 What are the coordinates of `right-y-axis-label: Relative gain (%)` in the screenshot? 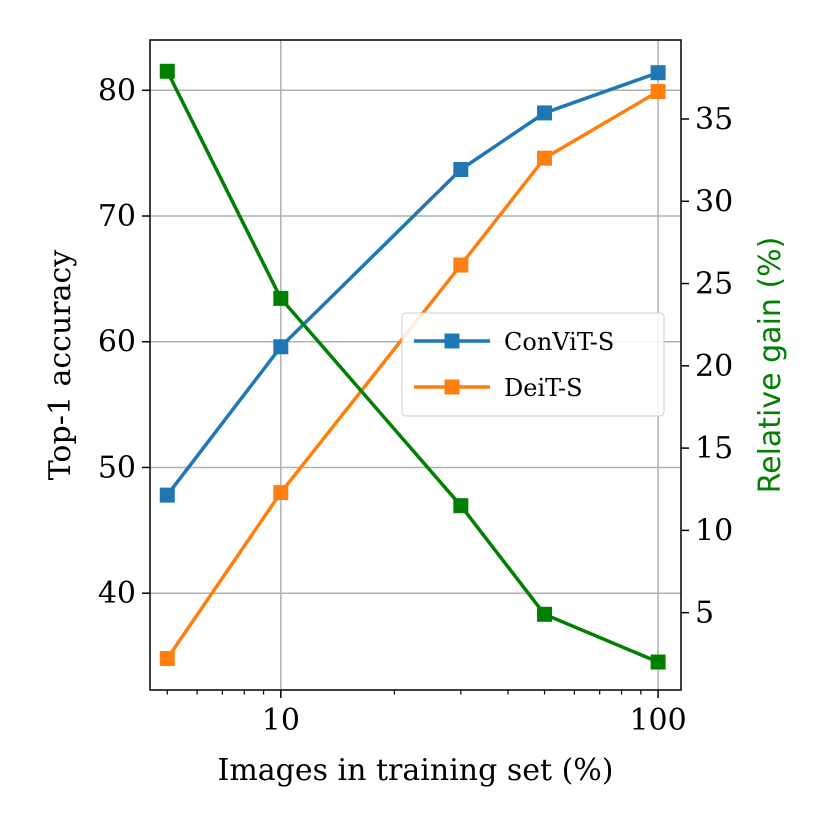 It's located at (770, 365).